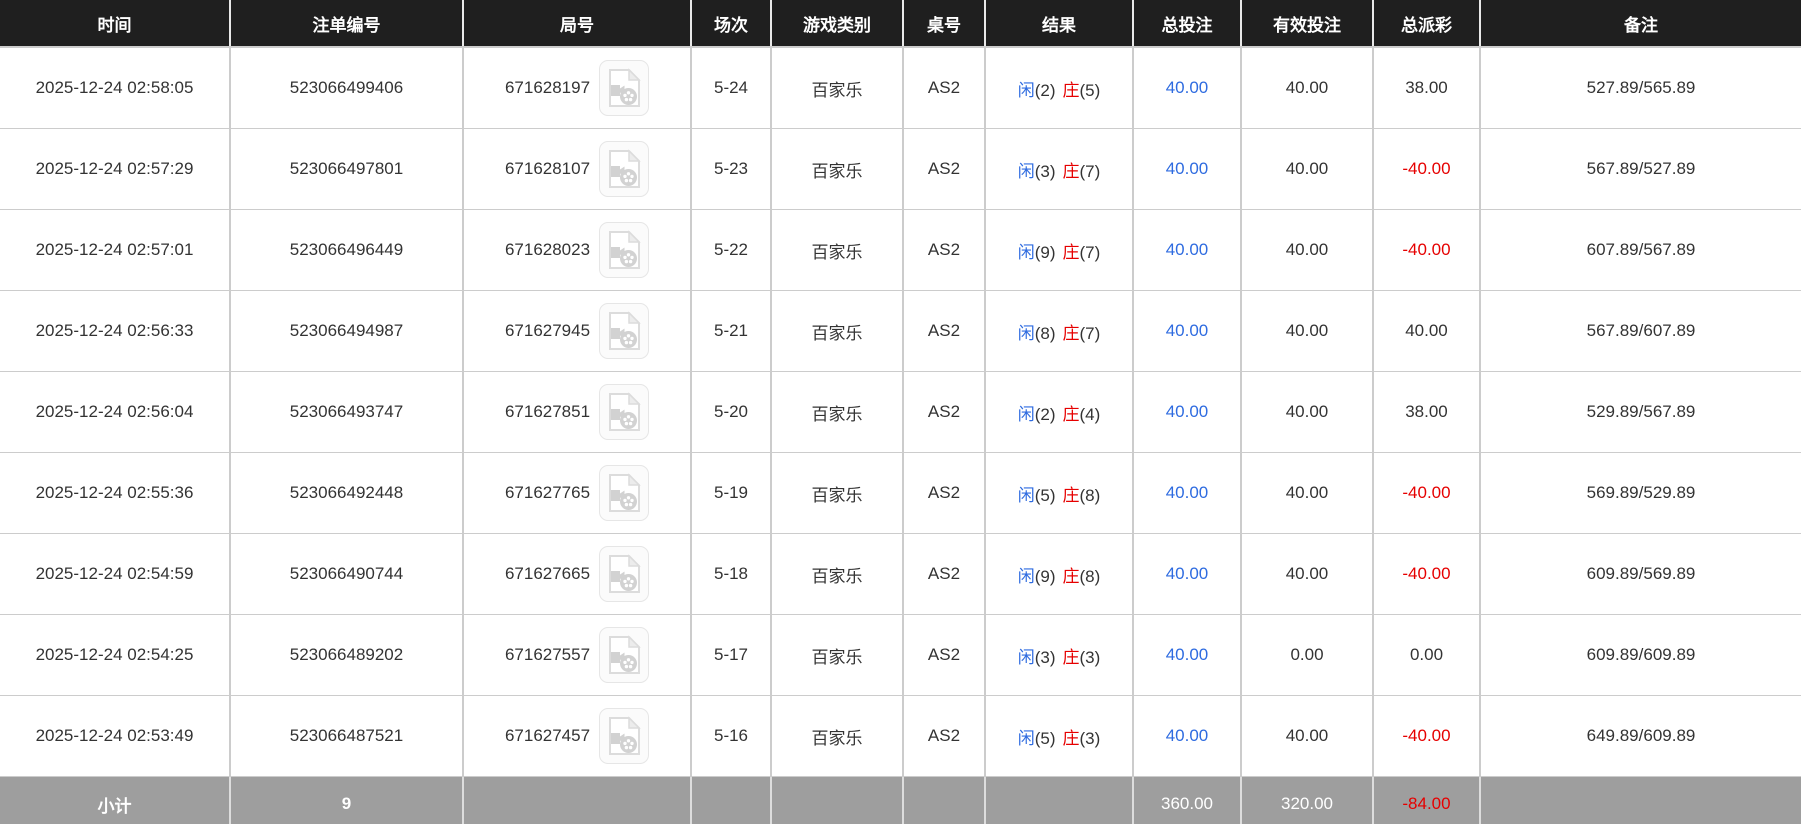  What do you see at coordinates (576, 250) in the screenshot?
I see `round-id-cell: 671628023` at bounding box center [576, 250].